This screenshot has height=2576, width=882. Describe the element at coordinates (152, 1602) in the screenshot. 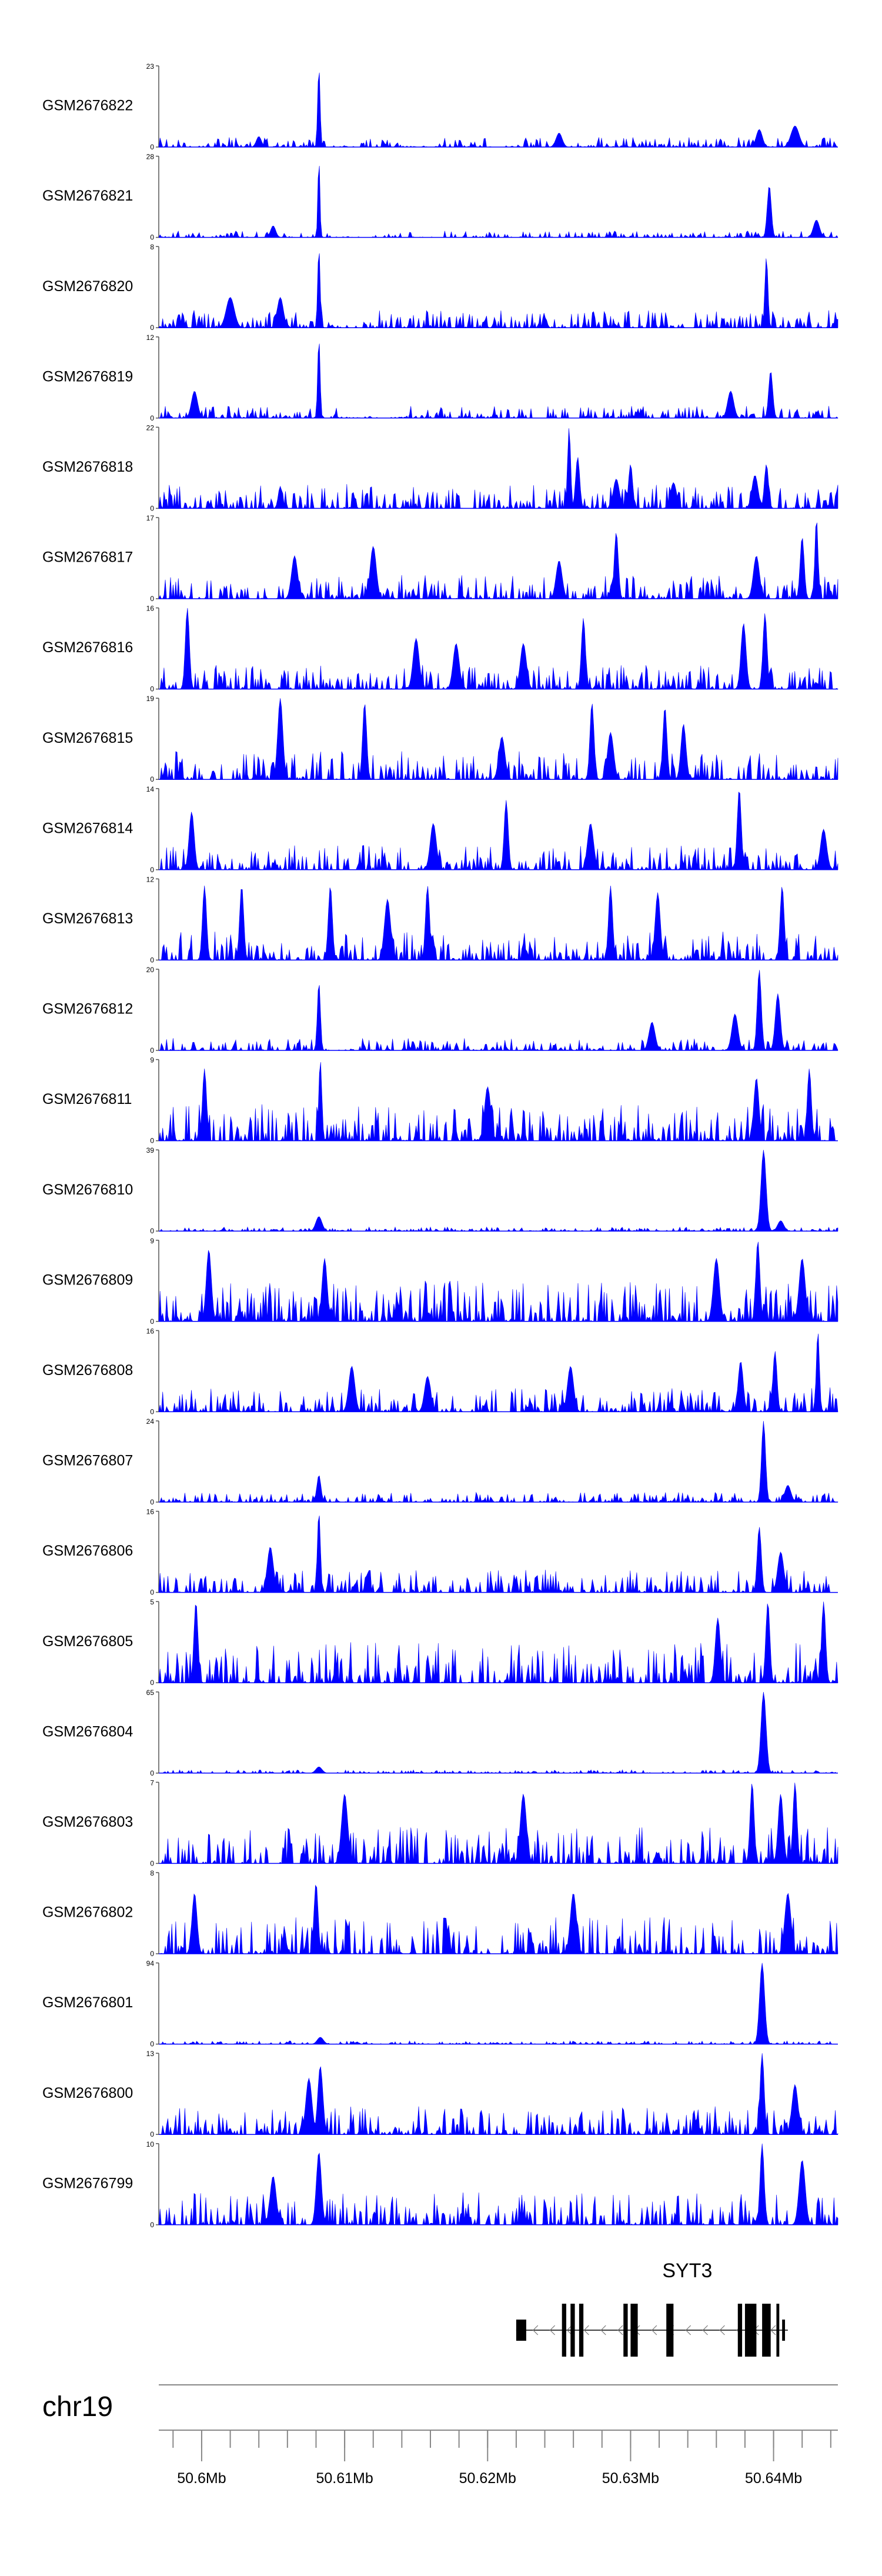

I see `y-max-label: 5` at that location.